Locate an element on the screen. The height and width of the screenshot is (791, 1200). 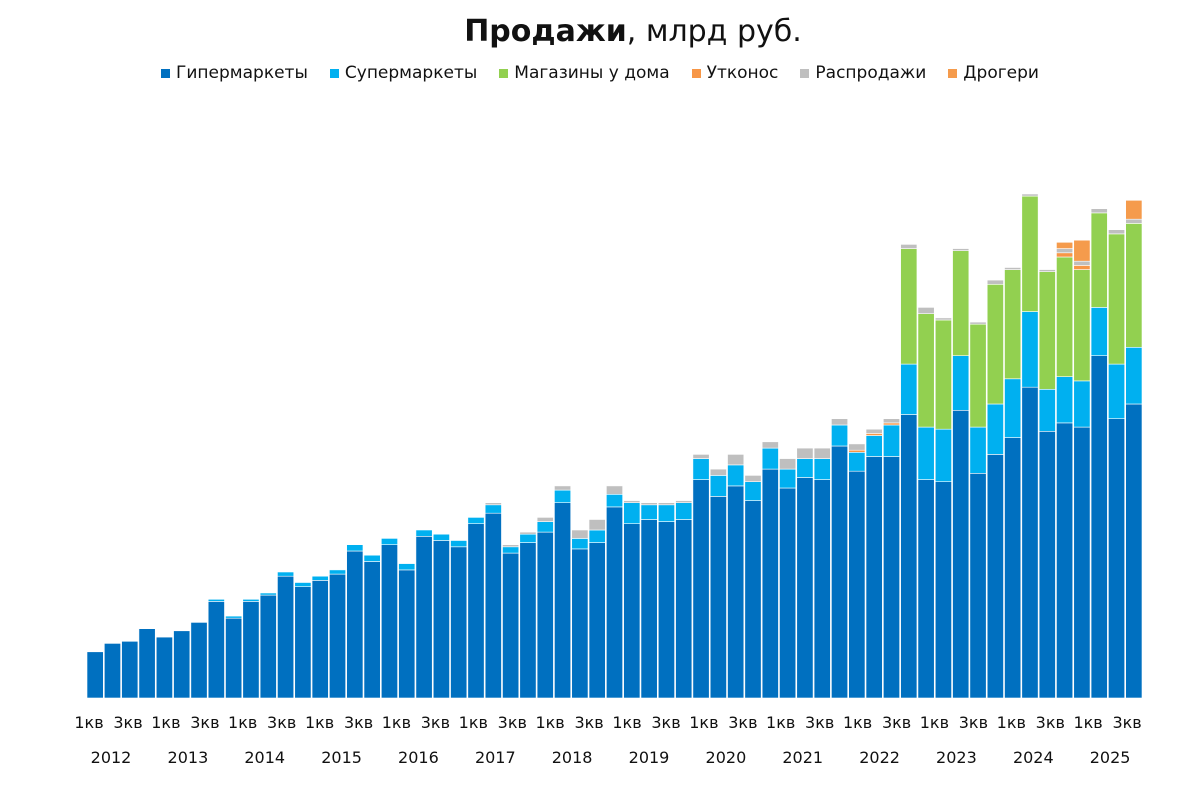
x-tick-year-label: 2021 is located at coordinates (802, 757).